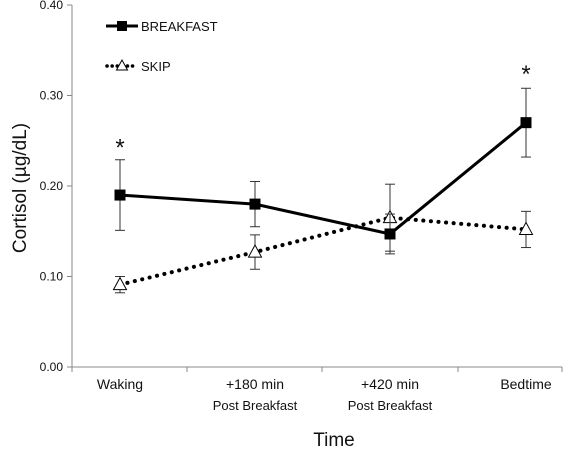 The width and height of the screenshot is (566, 452). I want to click on y-tick-label: 0.20, so click(52, 186).